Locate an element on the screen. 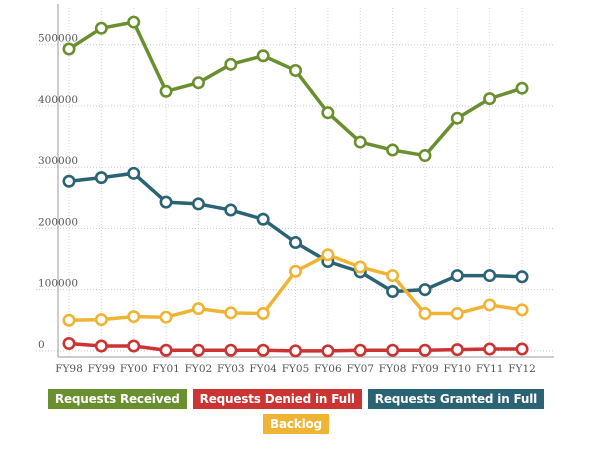 The height and width of the screenshot is (462, 592). x-tick-label: FY07 is located at coordinates (360, 369).